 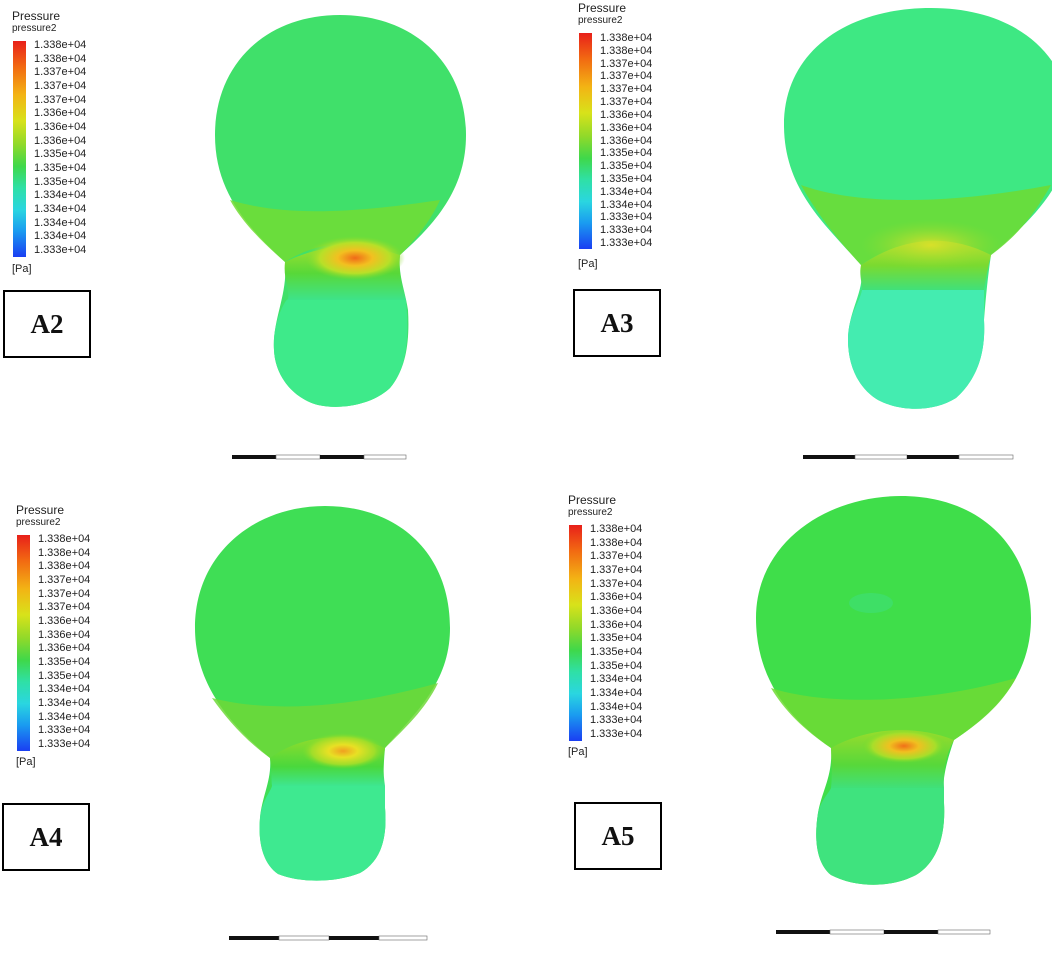 I want to click on panel-label: A4, so click(x=46, y=836).